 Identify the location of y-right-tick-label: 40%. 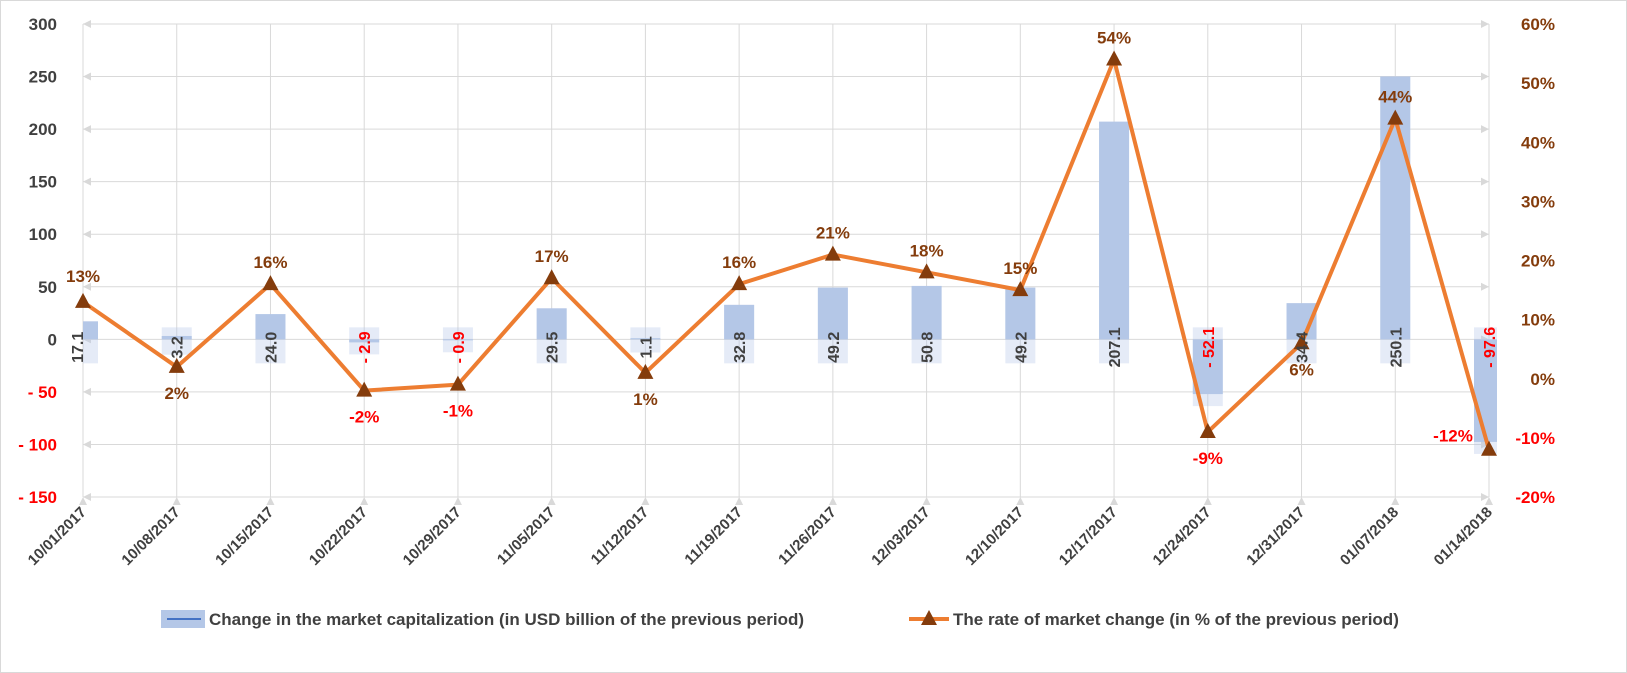
(1538, 142).